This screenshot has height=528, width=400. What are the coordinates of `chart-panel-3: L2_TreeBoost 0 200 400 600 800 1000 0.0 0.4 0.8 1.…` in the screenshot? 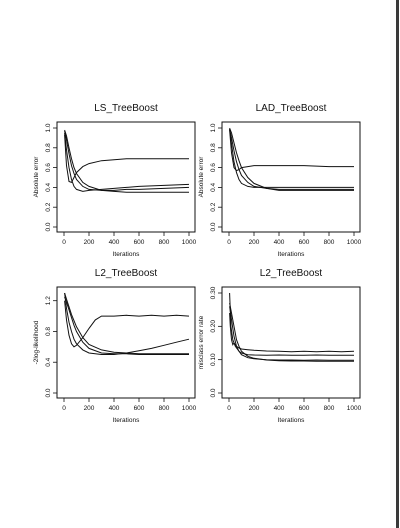 It's located at (115, 346).